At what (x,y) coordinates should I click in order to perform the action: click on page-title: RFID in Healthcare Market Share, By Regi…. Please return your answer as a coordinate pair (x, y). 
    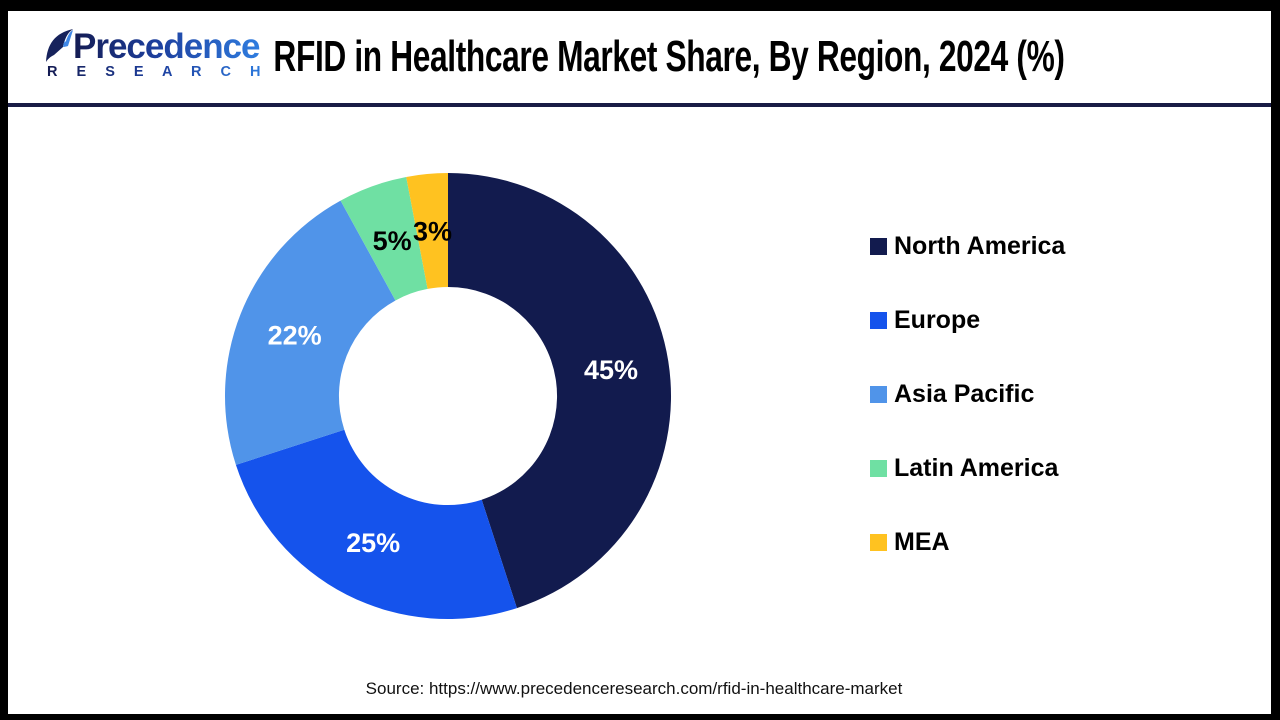
    Looking at the image, I should click on (669, 56).